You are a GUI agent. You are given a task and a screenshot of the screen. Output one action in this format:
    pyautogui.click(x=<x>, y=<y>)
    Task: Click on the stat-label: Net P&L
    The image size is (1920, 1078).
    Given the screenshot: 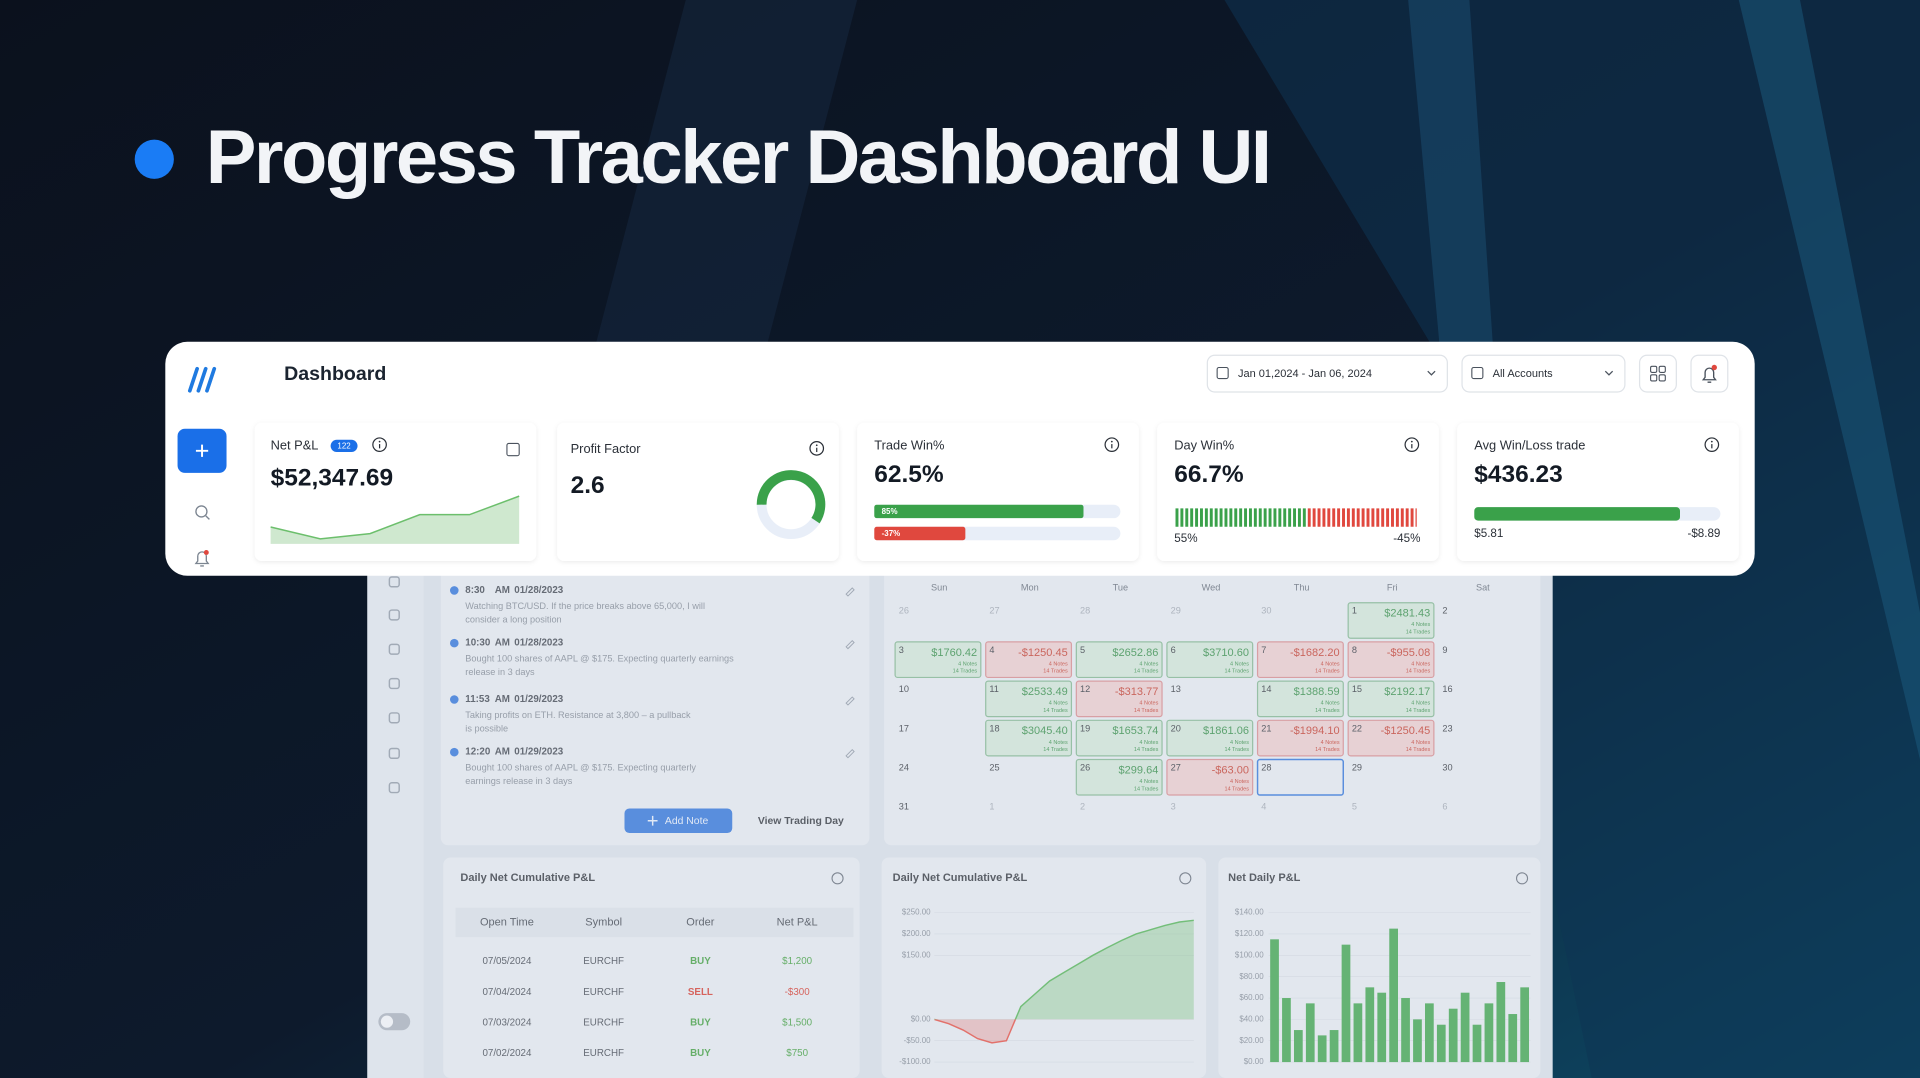 What is the action you would take?
    pyautogui.click(x=295, y=444)
    